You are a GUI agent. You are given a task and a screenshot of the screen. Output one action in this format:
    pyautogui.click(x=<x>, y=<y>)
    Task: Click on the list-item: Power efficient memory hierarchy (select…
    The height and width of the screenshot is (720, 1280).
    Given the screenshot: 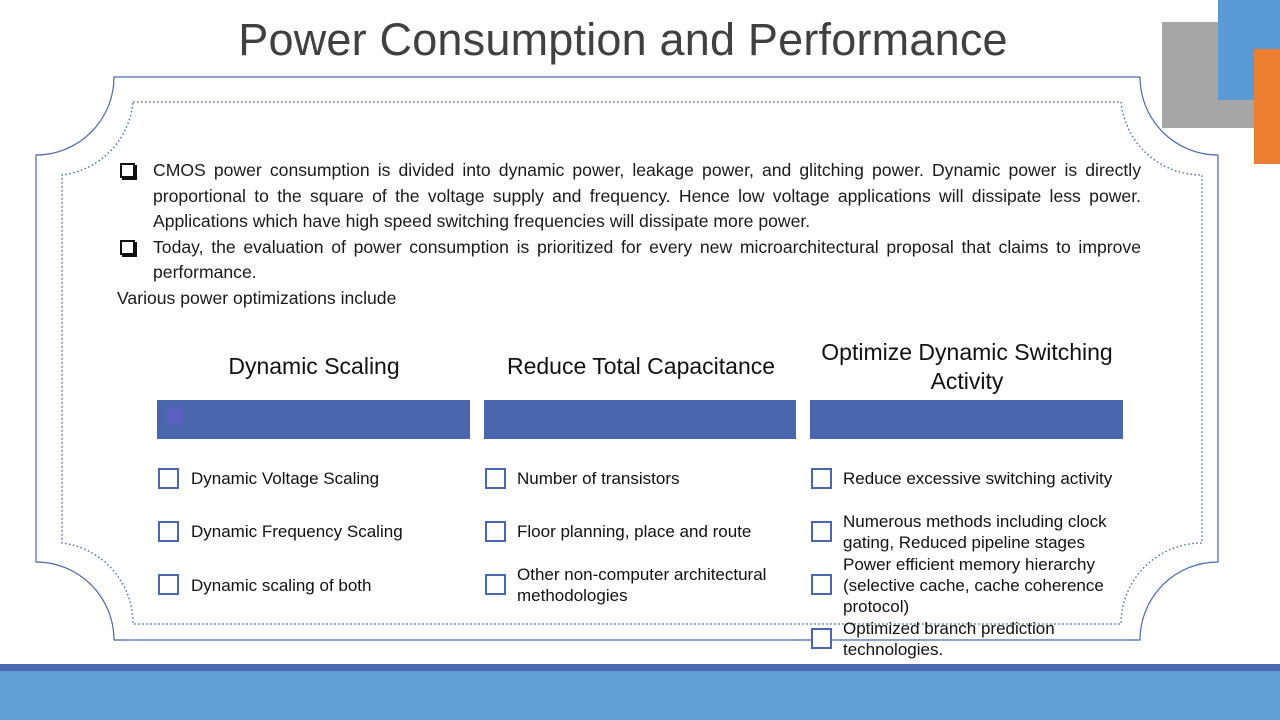 What is the action you would take?
    pyautogui.click(x=973, y=585)
    